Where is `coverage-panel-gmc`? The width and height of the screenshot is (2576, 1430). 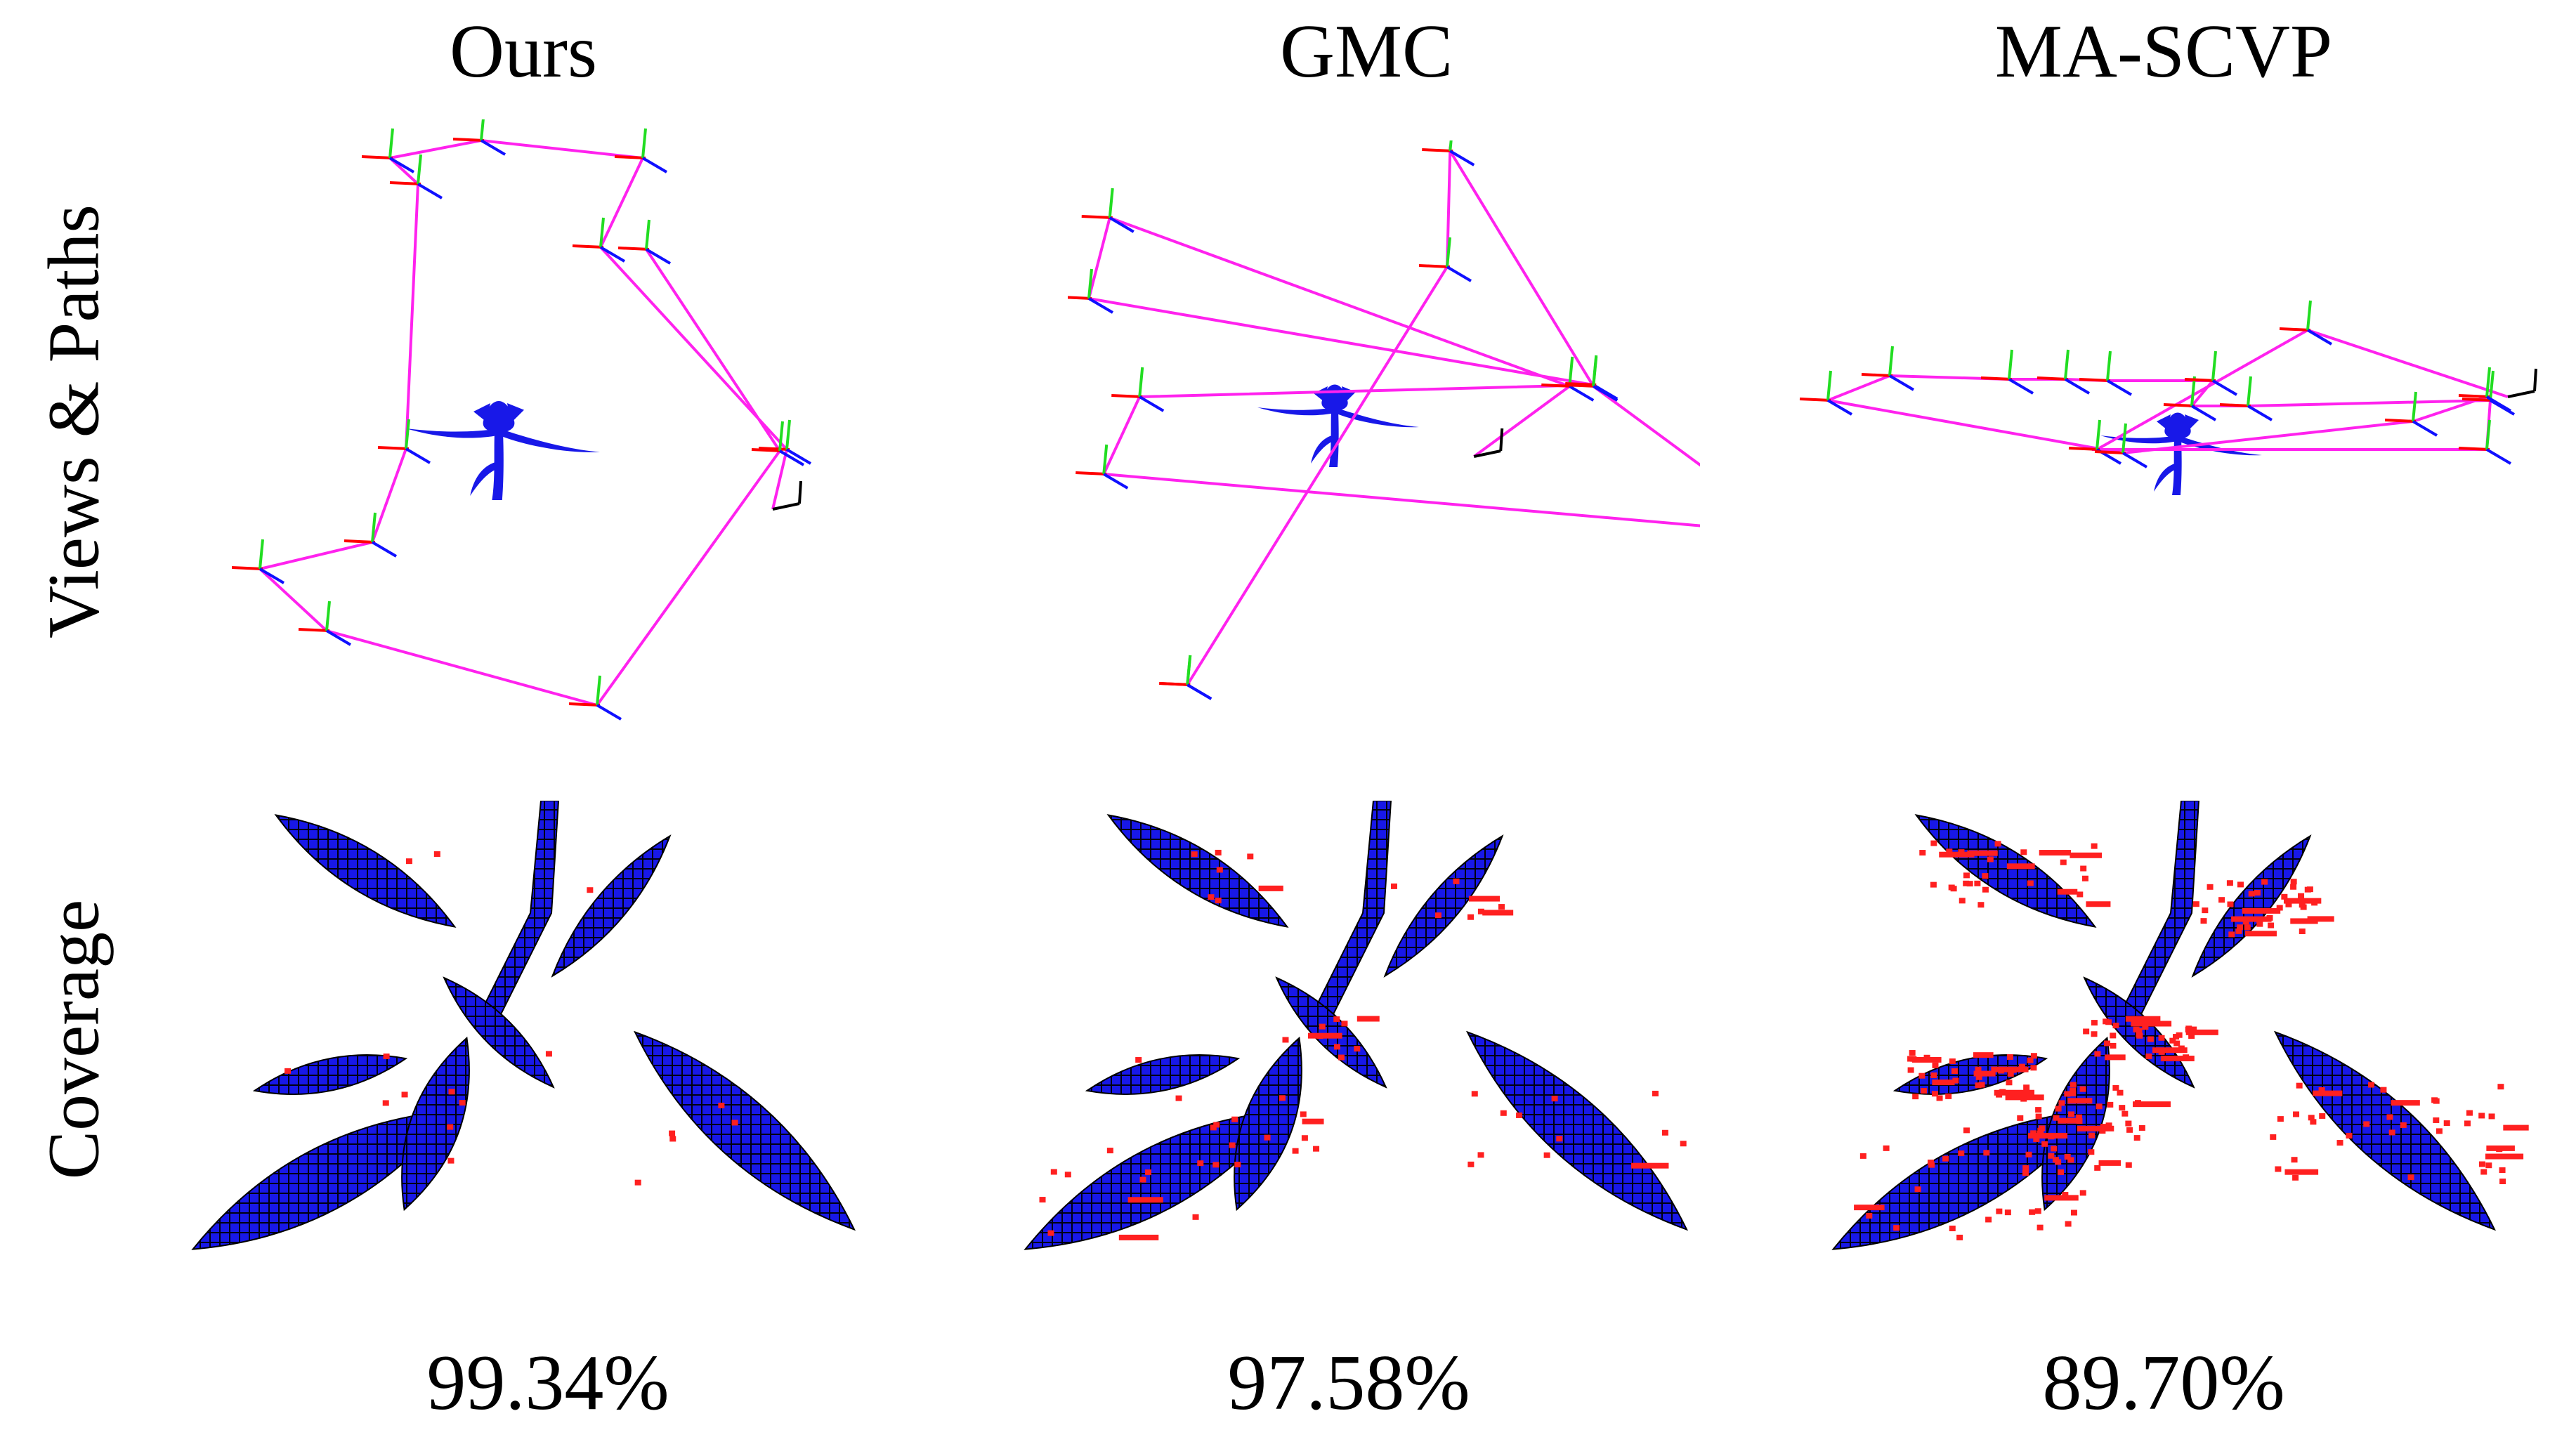
coverage-panel-gmc is located at coordinates (1366, 1039).